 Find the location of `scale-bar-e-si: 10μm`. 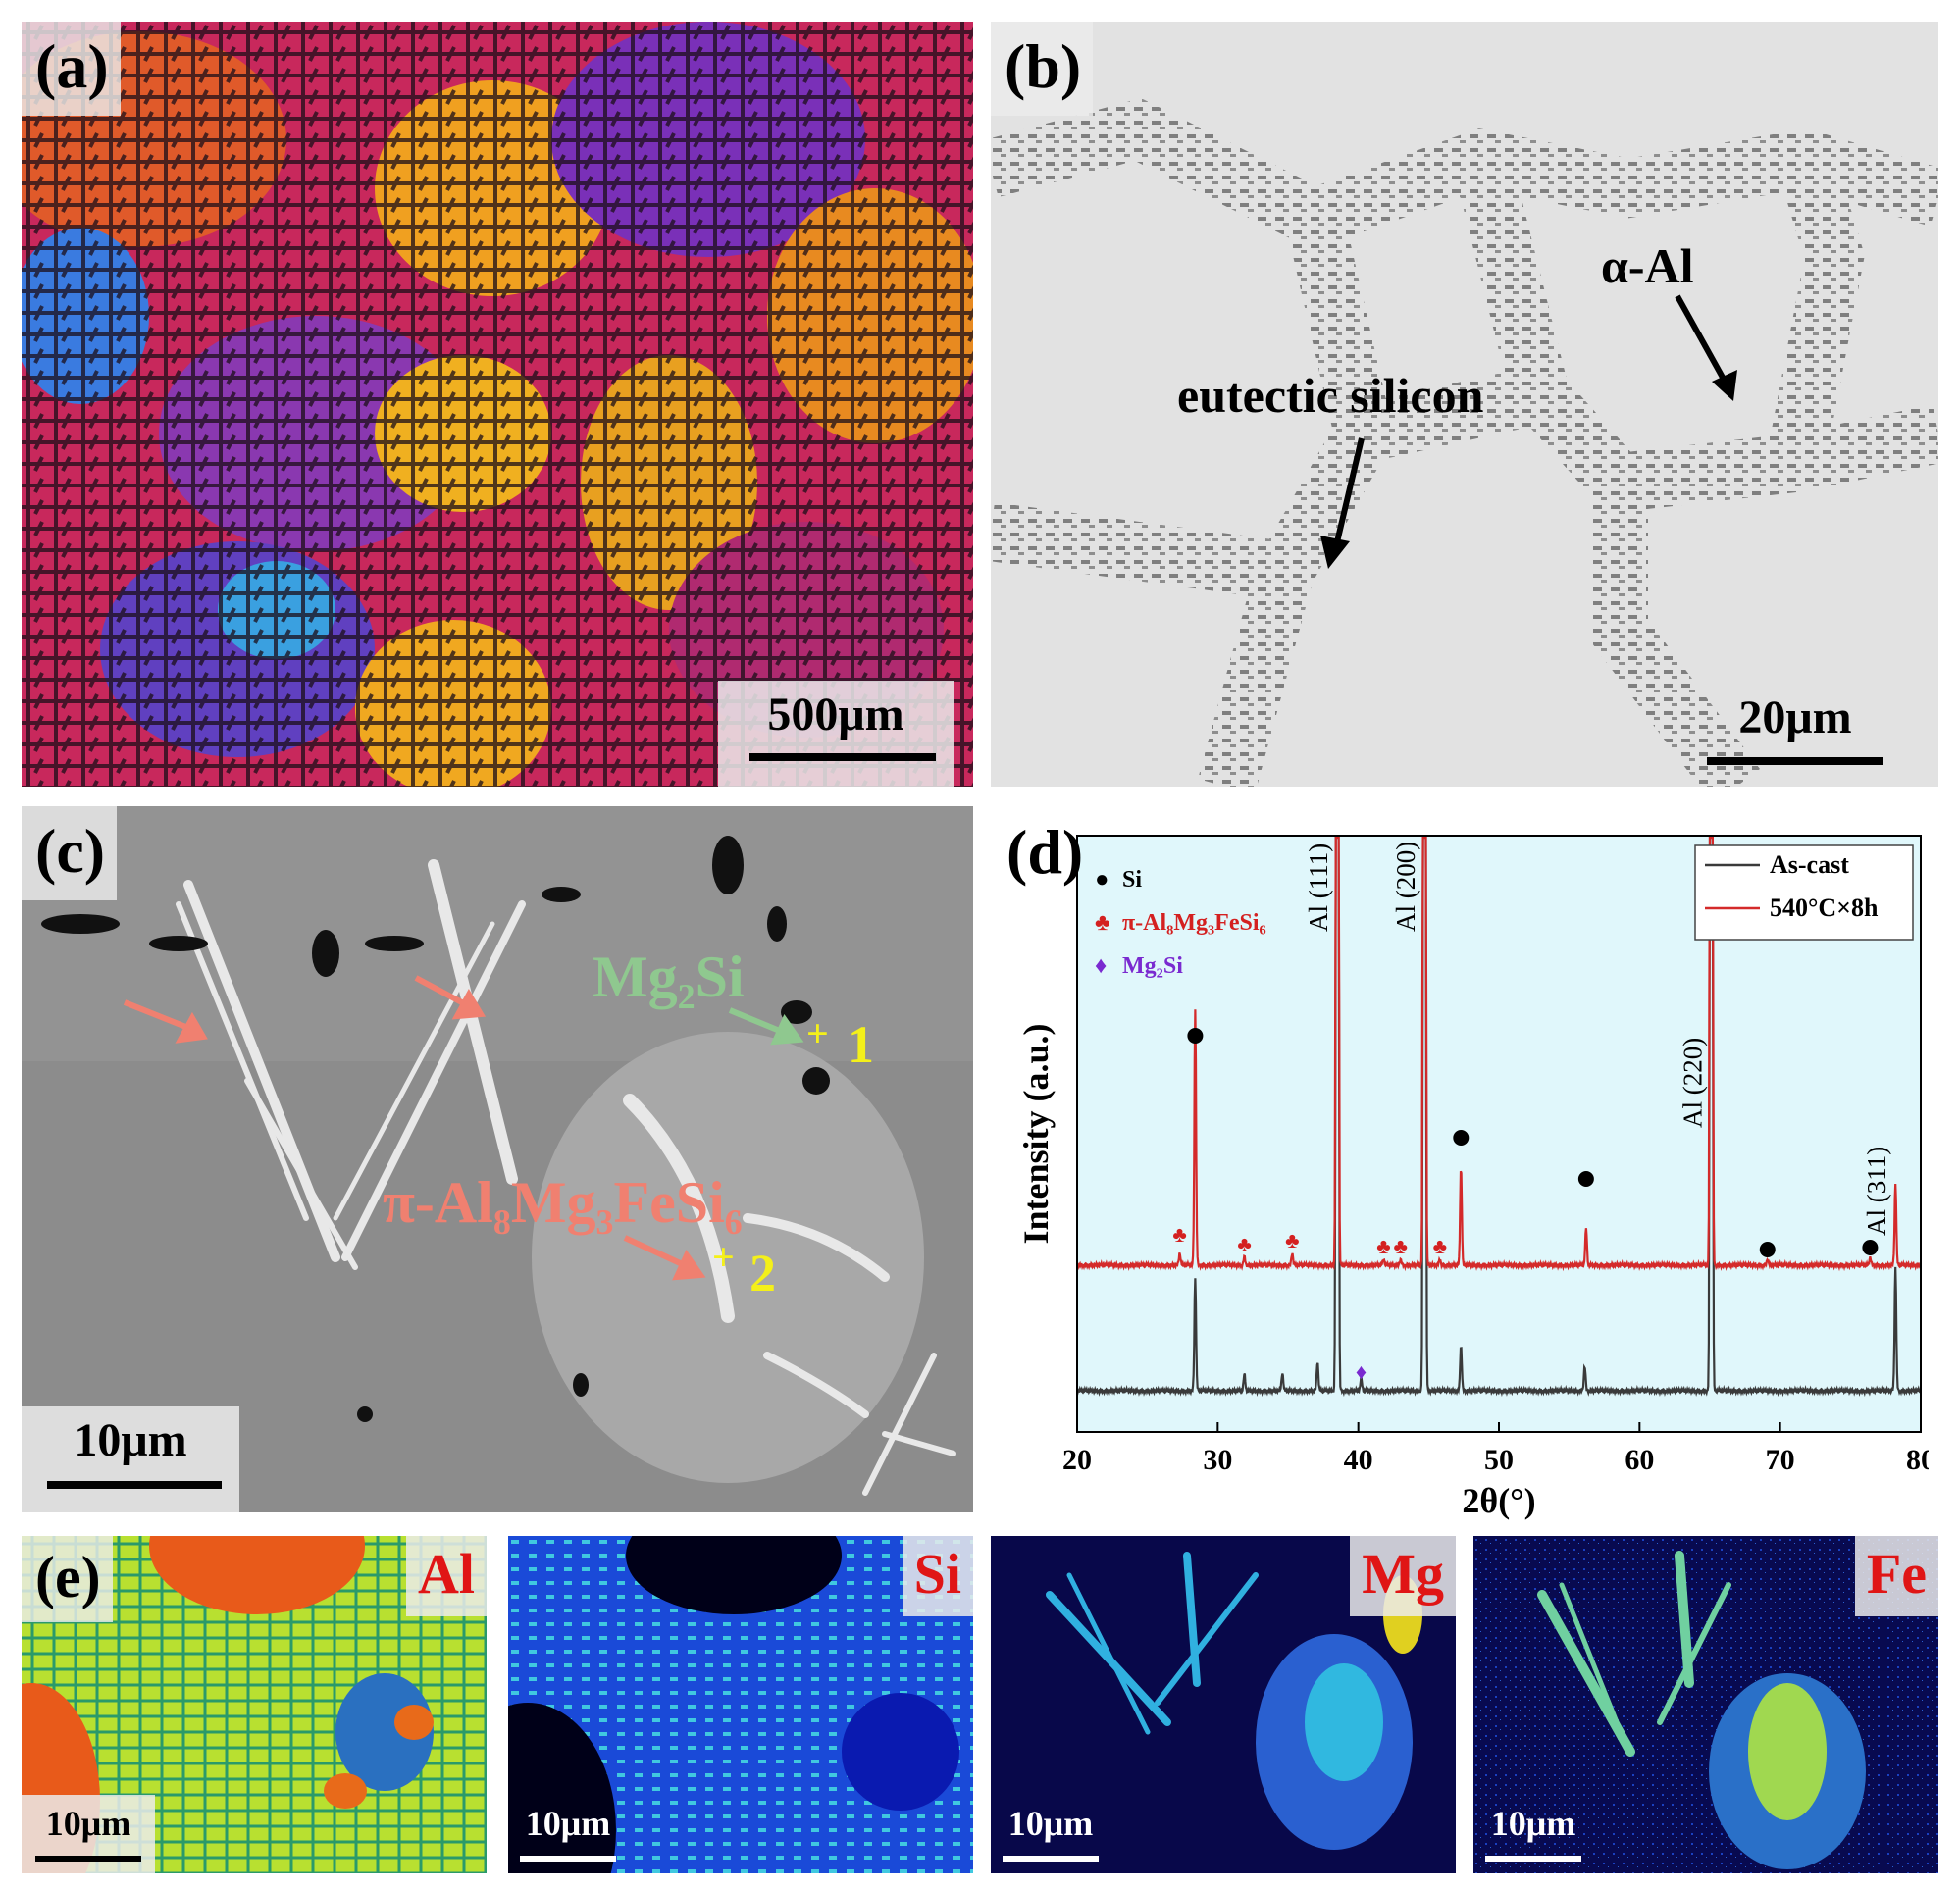

scale-bar-e-si: 10μm is located at coordinates (568, 1834).